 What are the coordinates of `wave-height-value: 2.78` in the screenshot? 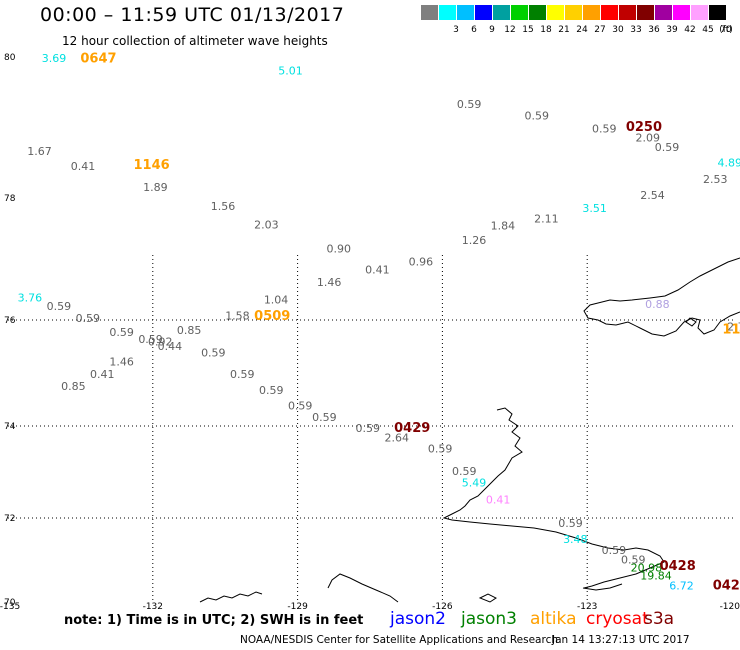 It's located at (733, 327).